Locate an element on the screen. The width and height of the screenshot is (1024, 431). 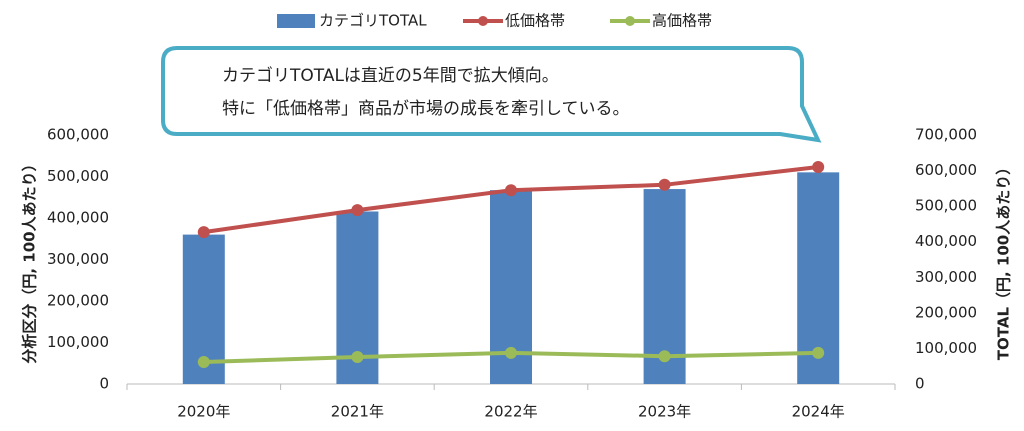
annotation: 特に「低価格帯」商品が市場の成長を牽引している。 is located at coordinates (426, 109).